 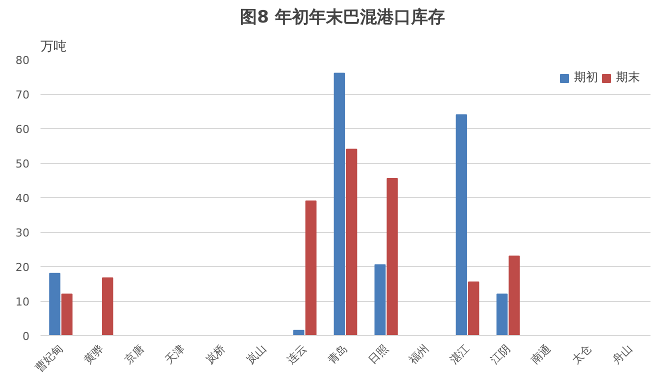 I want to click on x-tick-label: 连云, so click(x=297, y=354).